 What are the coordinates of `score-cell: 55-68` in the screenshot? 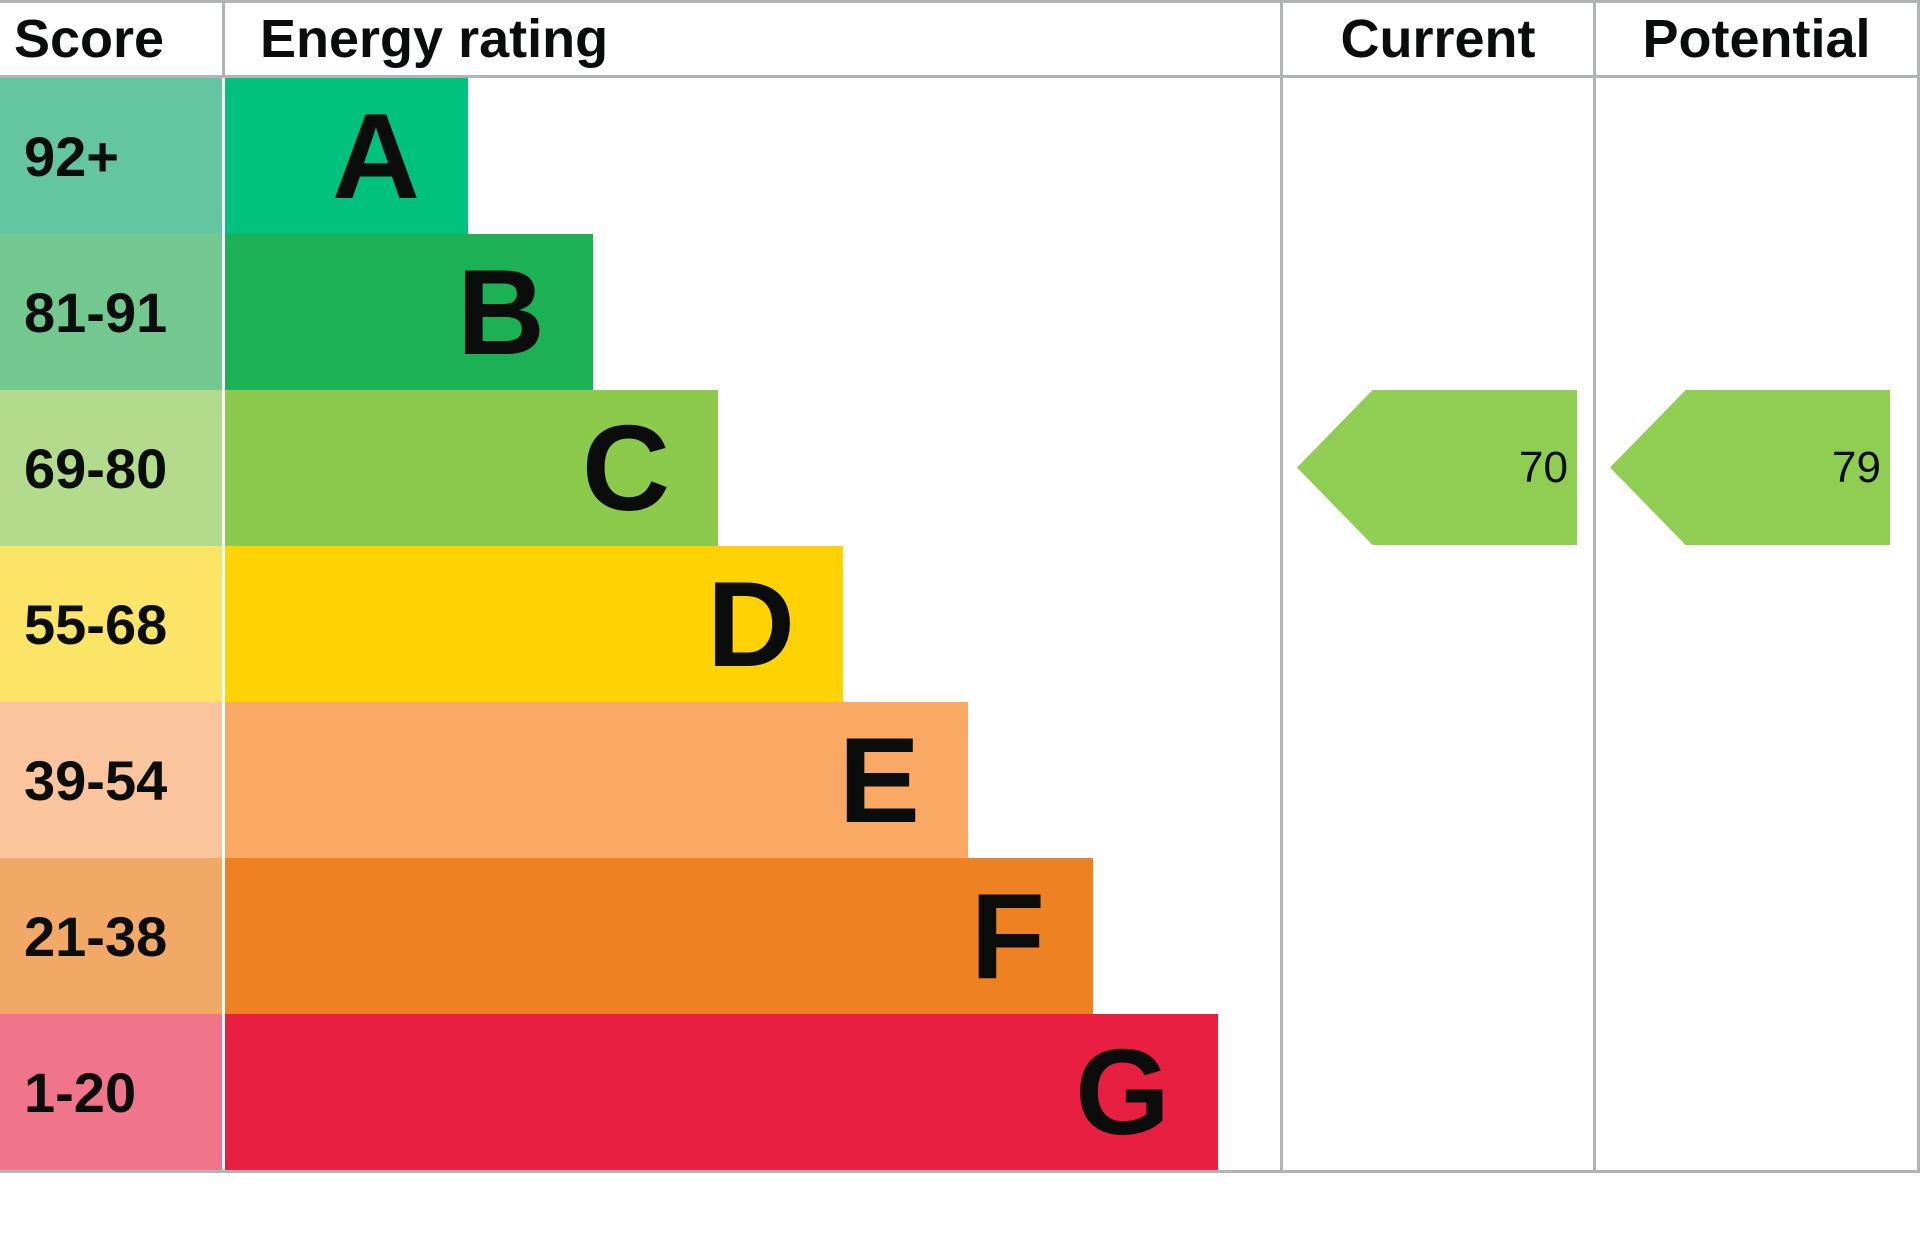 It's located at (111, 624).